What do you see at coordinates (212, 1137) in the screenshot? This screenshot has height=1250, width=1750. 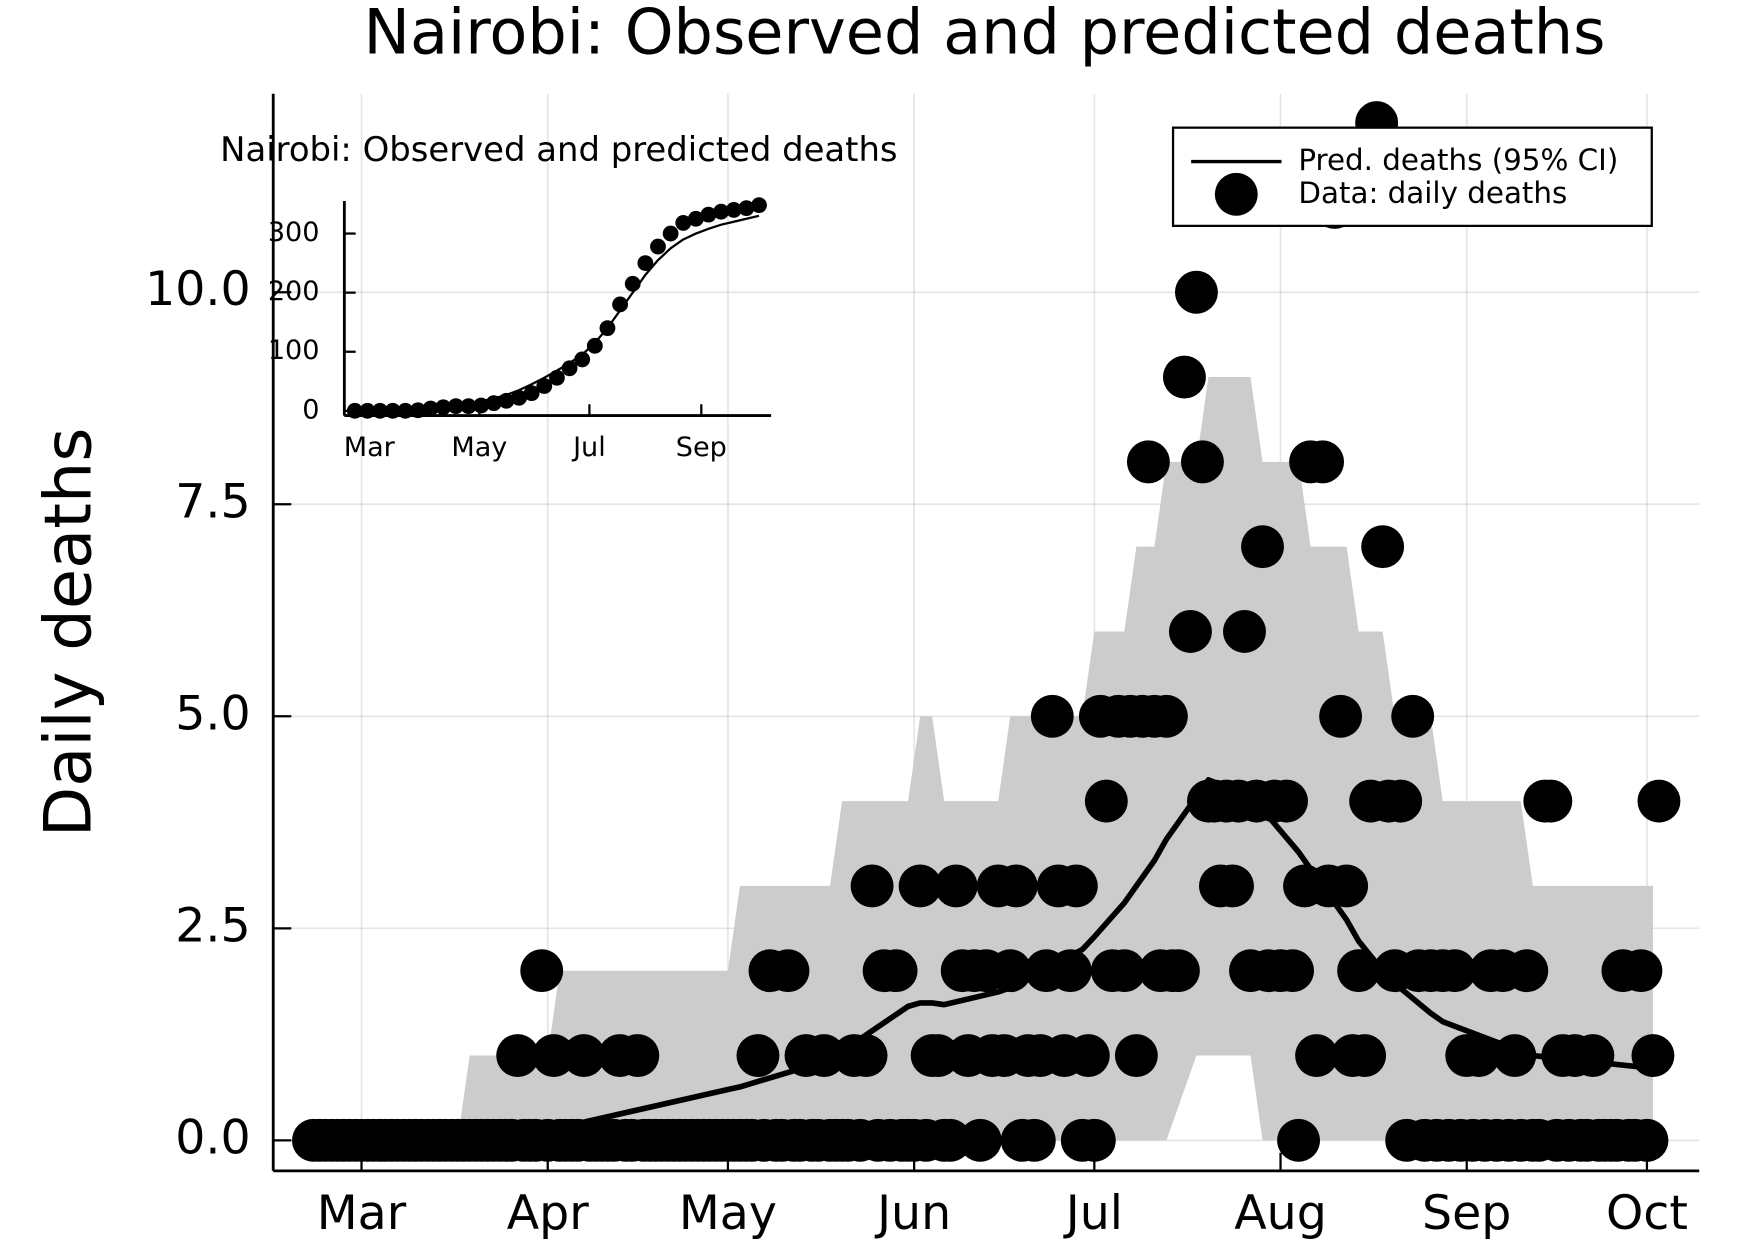 I see `y-tick-label: 0.0` at bounding box center [212, 1137].